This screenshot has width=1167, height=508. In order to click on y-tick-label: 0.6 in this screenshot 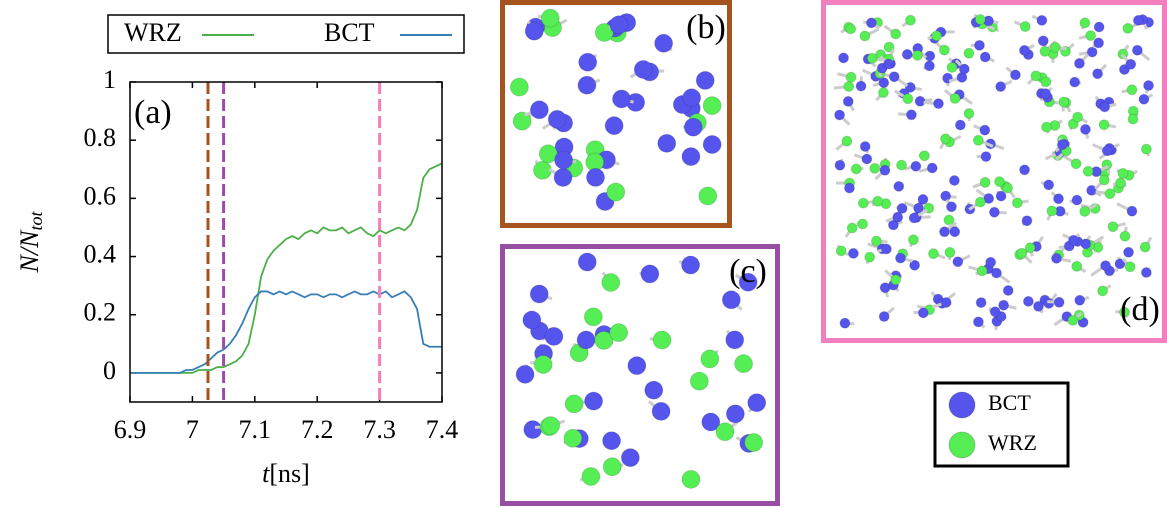, I will do `click(100, 195)`.